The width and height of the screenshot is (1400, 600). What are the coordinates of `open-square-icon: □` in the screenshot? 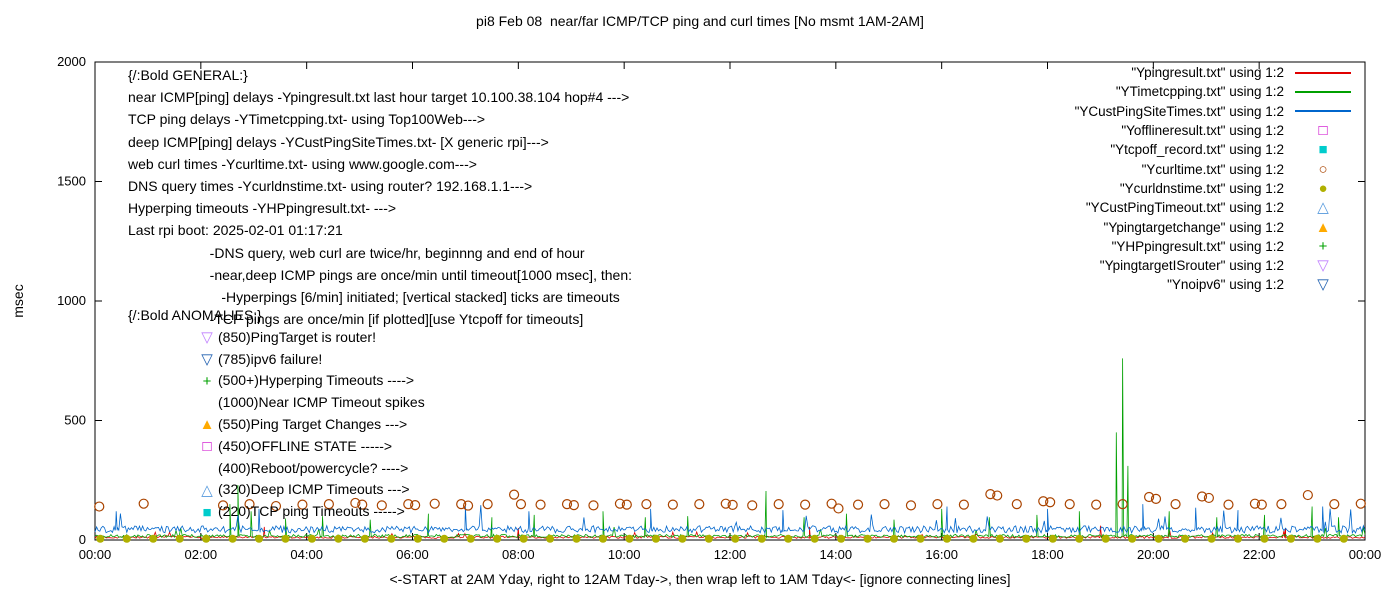 It's located at (1323, 131).